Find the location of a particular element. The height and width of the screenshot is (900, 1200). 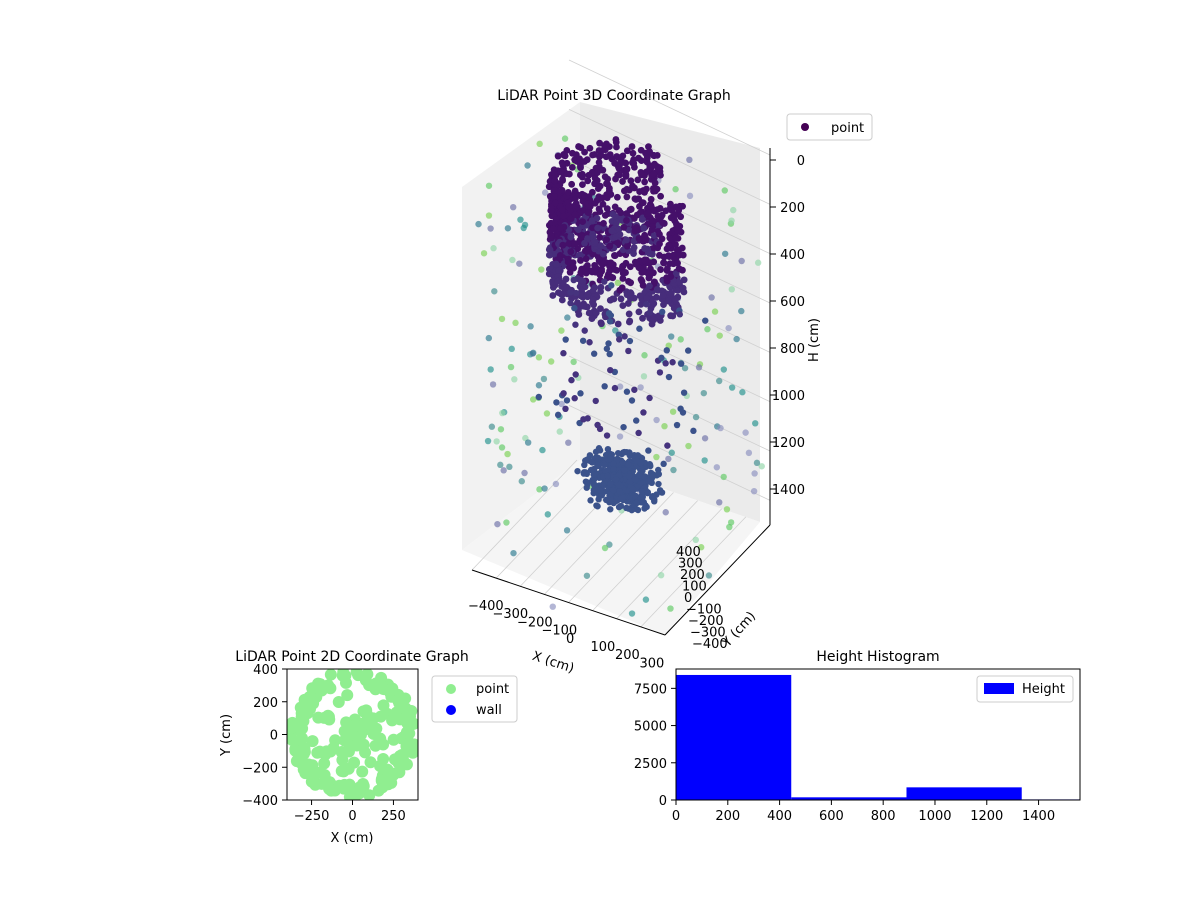

histogram-frame is located at coordinates (878, 734).